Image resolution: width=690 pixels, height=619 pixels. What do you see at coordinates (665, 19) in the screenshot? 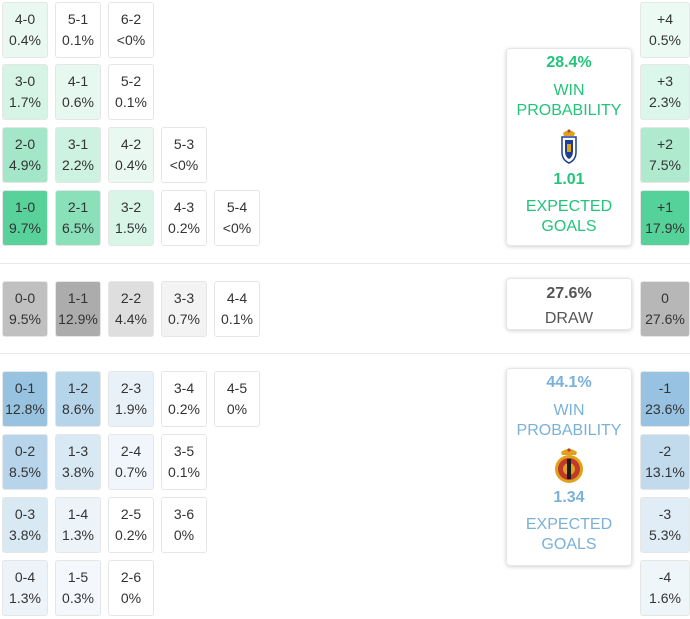
I see `margin-label: +4` at bounding box center [665, 19].